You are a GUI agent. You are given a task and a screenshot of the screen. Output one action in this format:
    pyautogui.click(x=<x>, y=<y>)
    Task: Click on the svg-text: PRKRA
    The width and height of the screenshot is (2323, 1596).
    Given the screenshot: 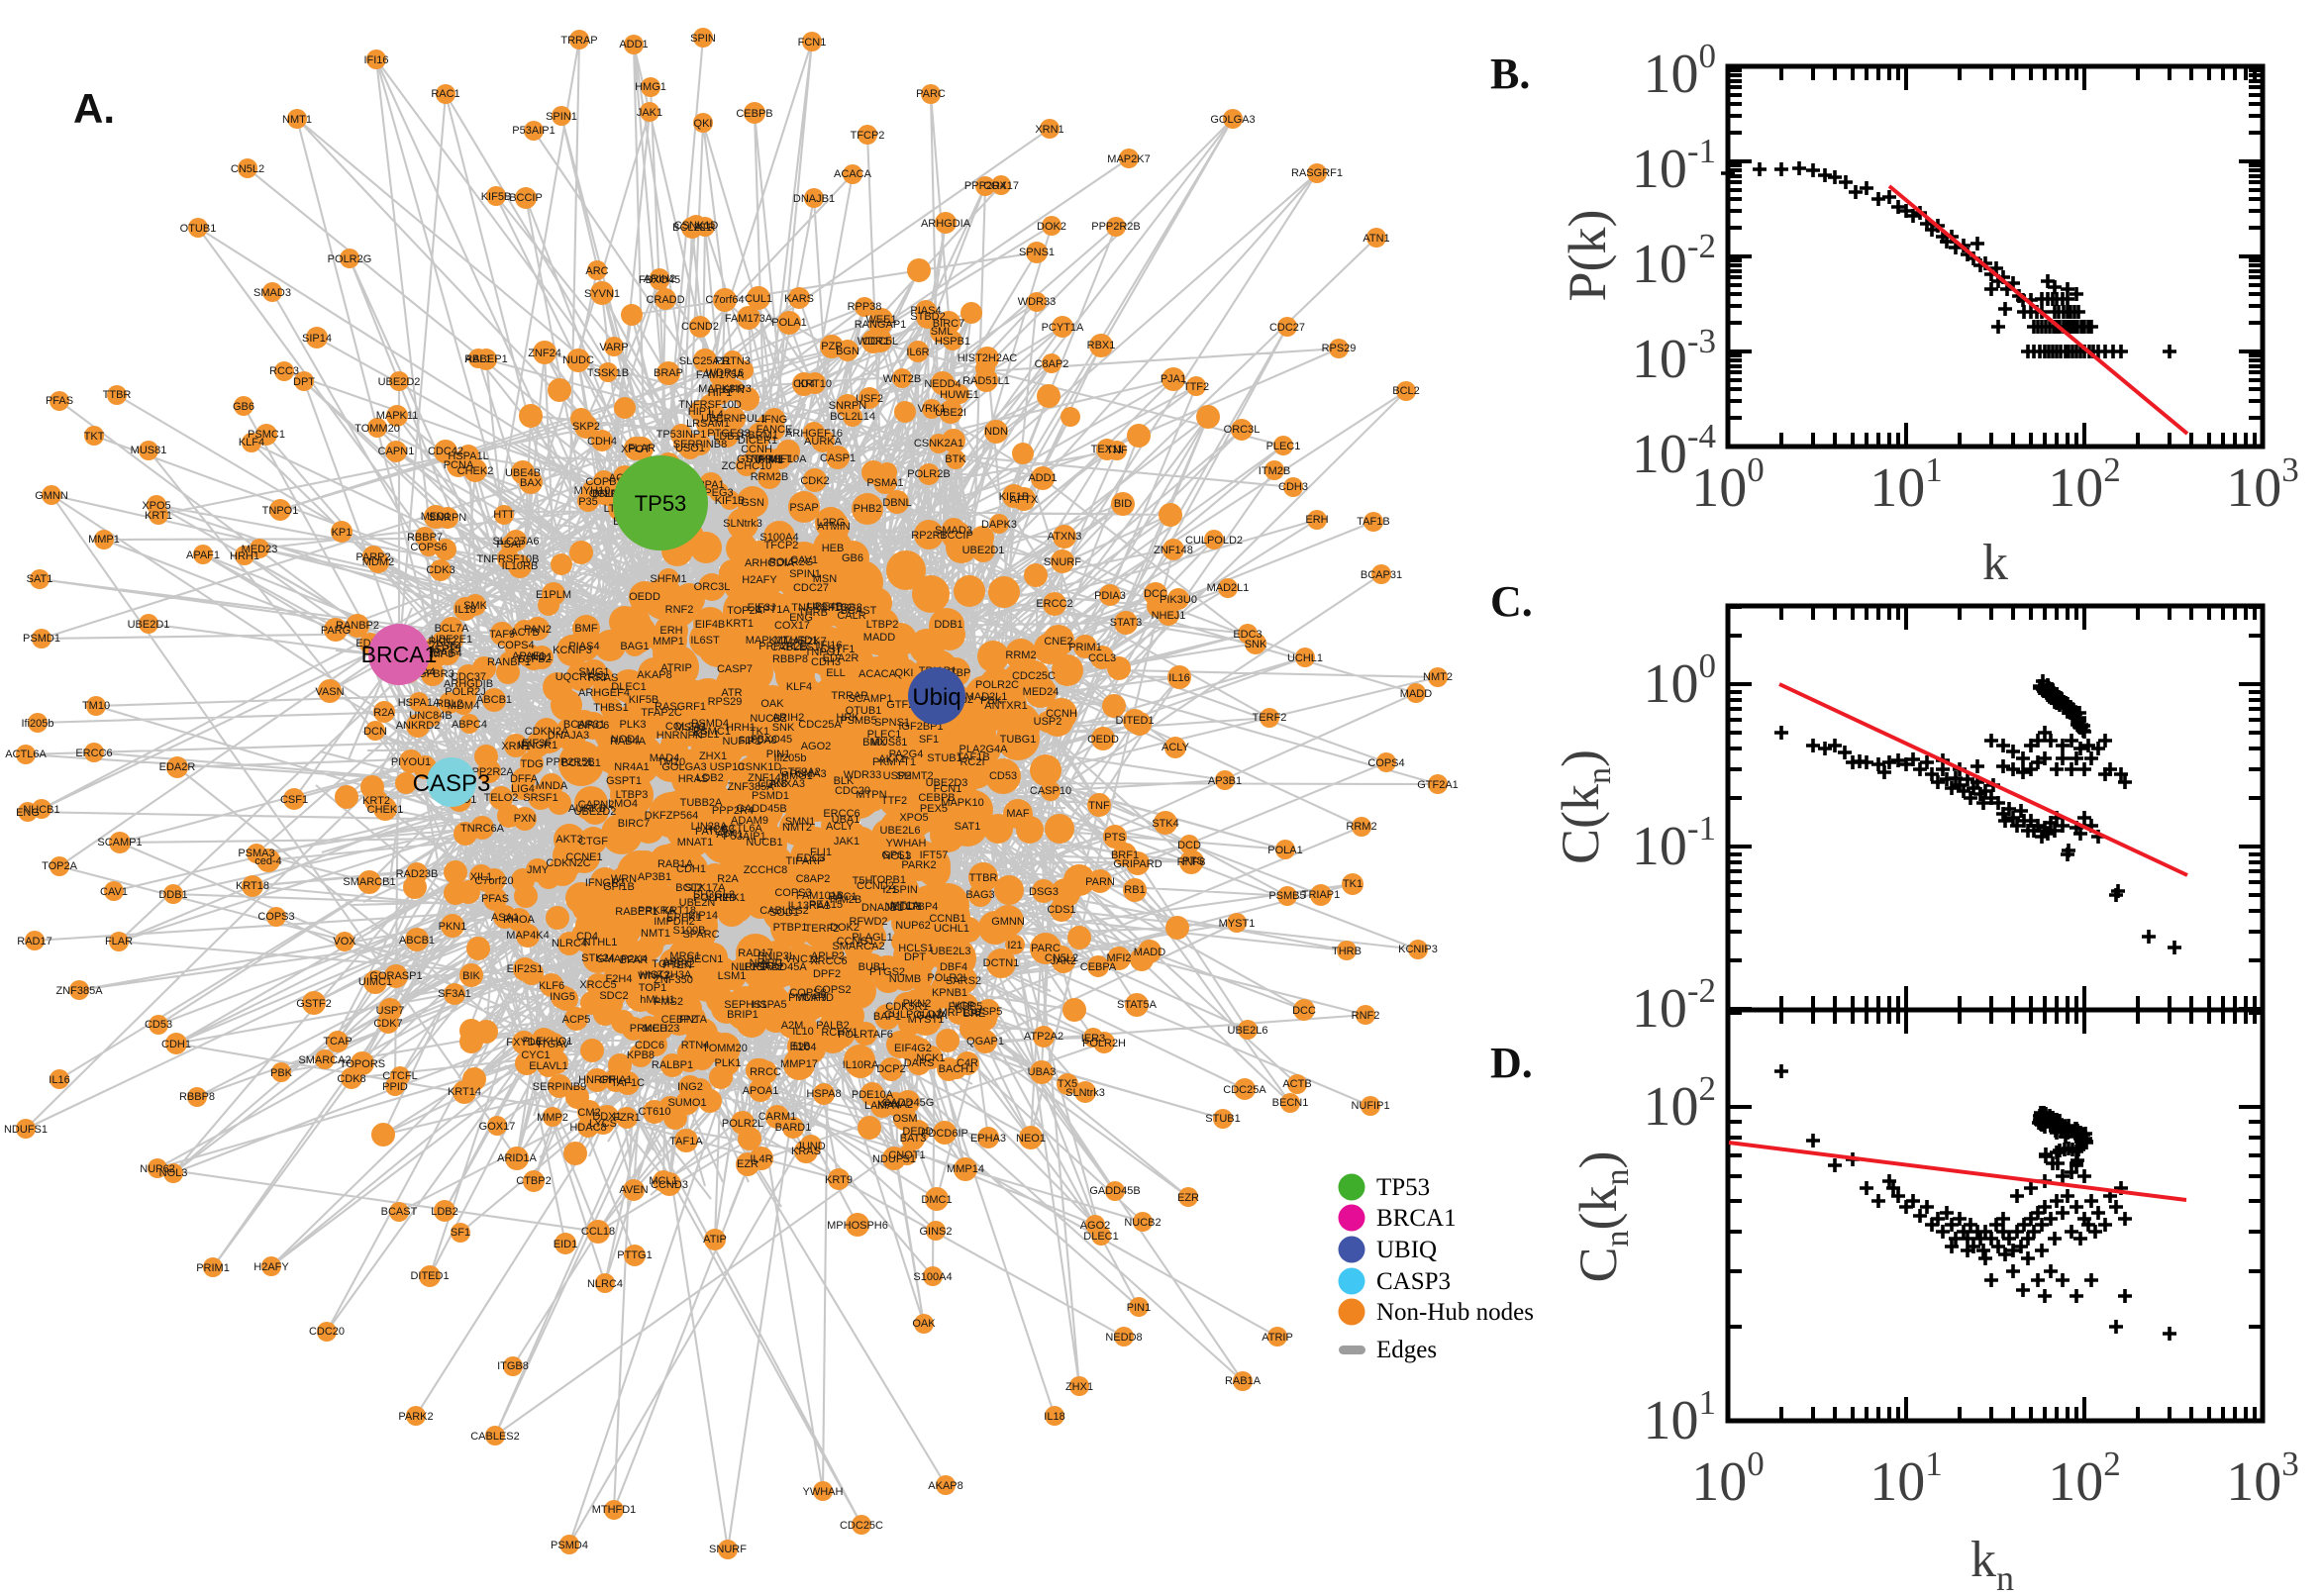 What is the action you would take?
    pyautogui.click(x=657, y=911)
    